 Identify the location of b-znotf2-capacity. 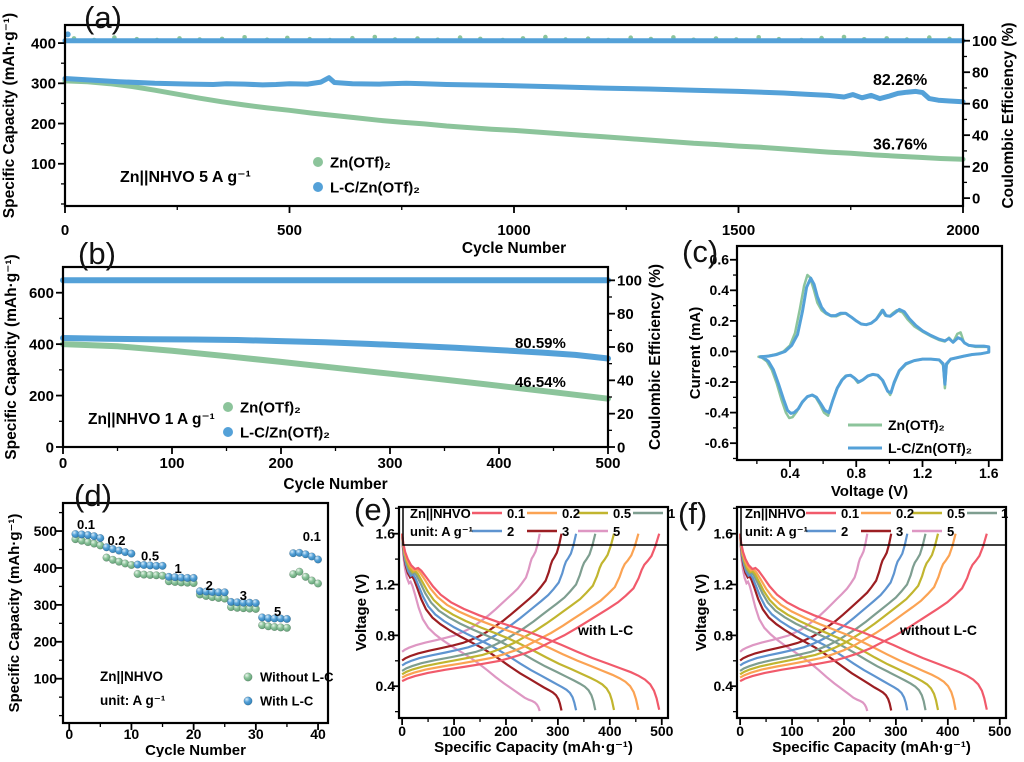
(335, 371).